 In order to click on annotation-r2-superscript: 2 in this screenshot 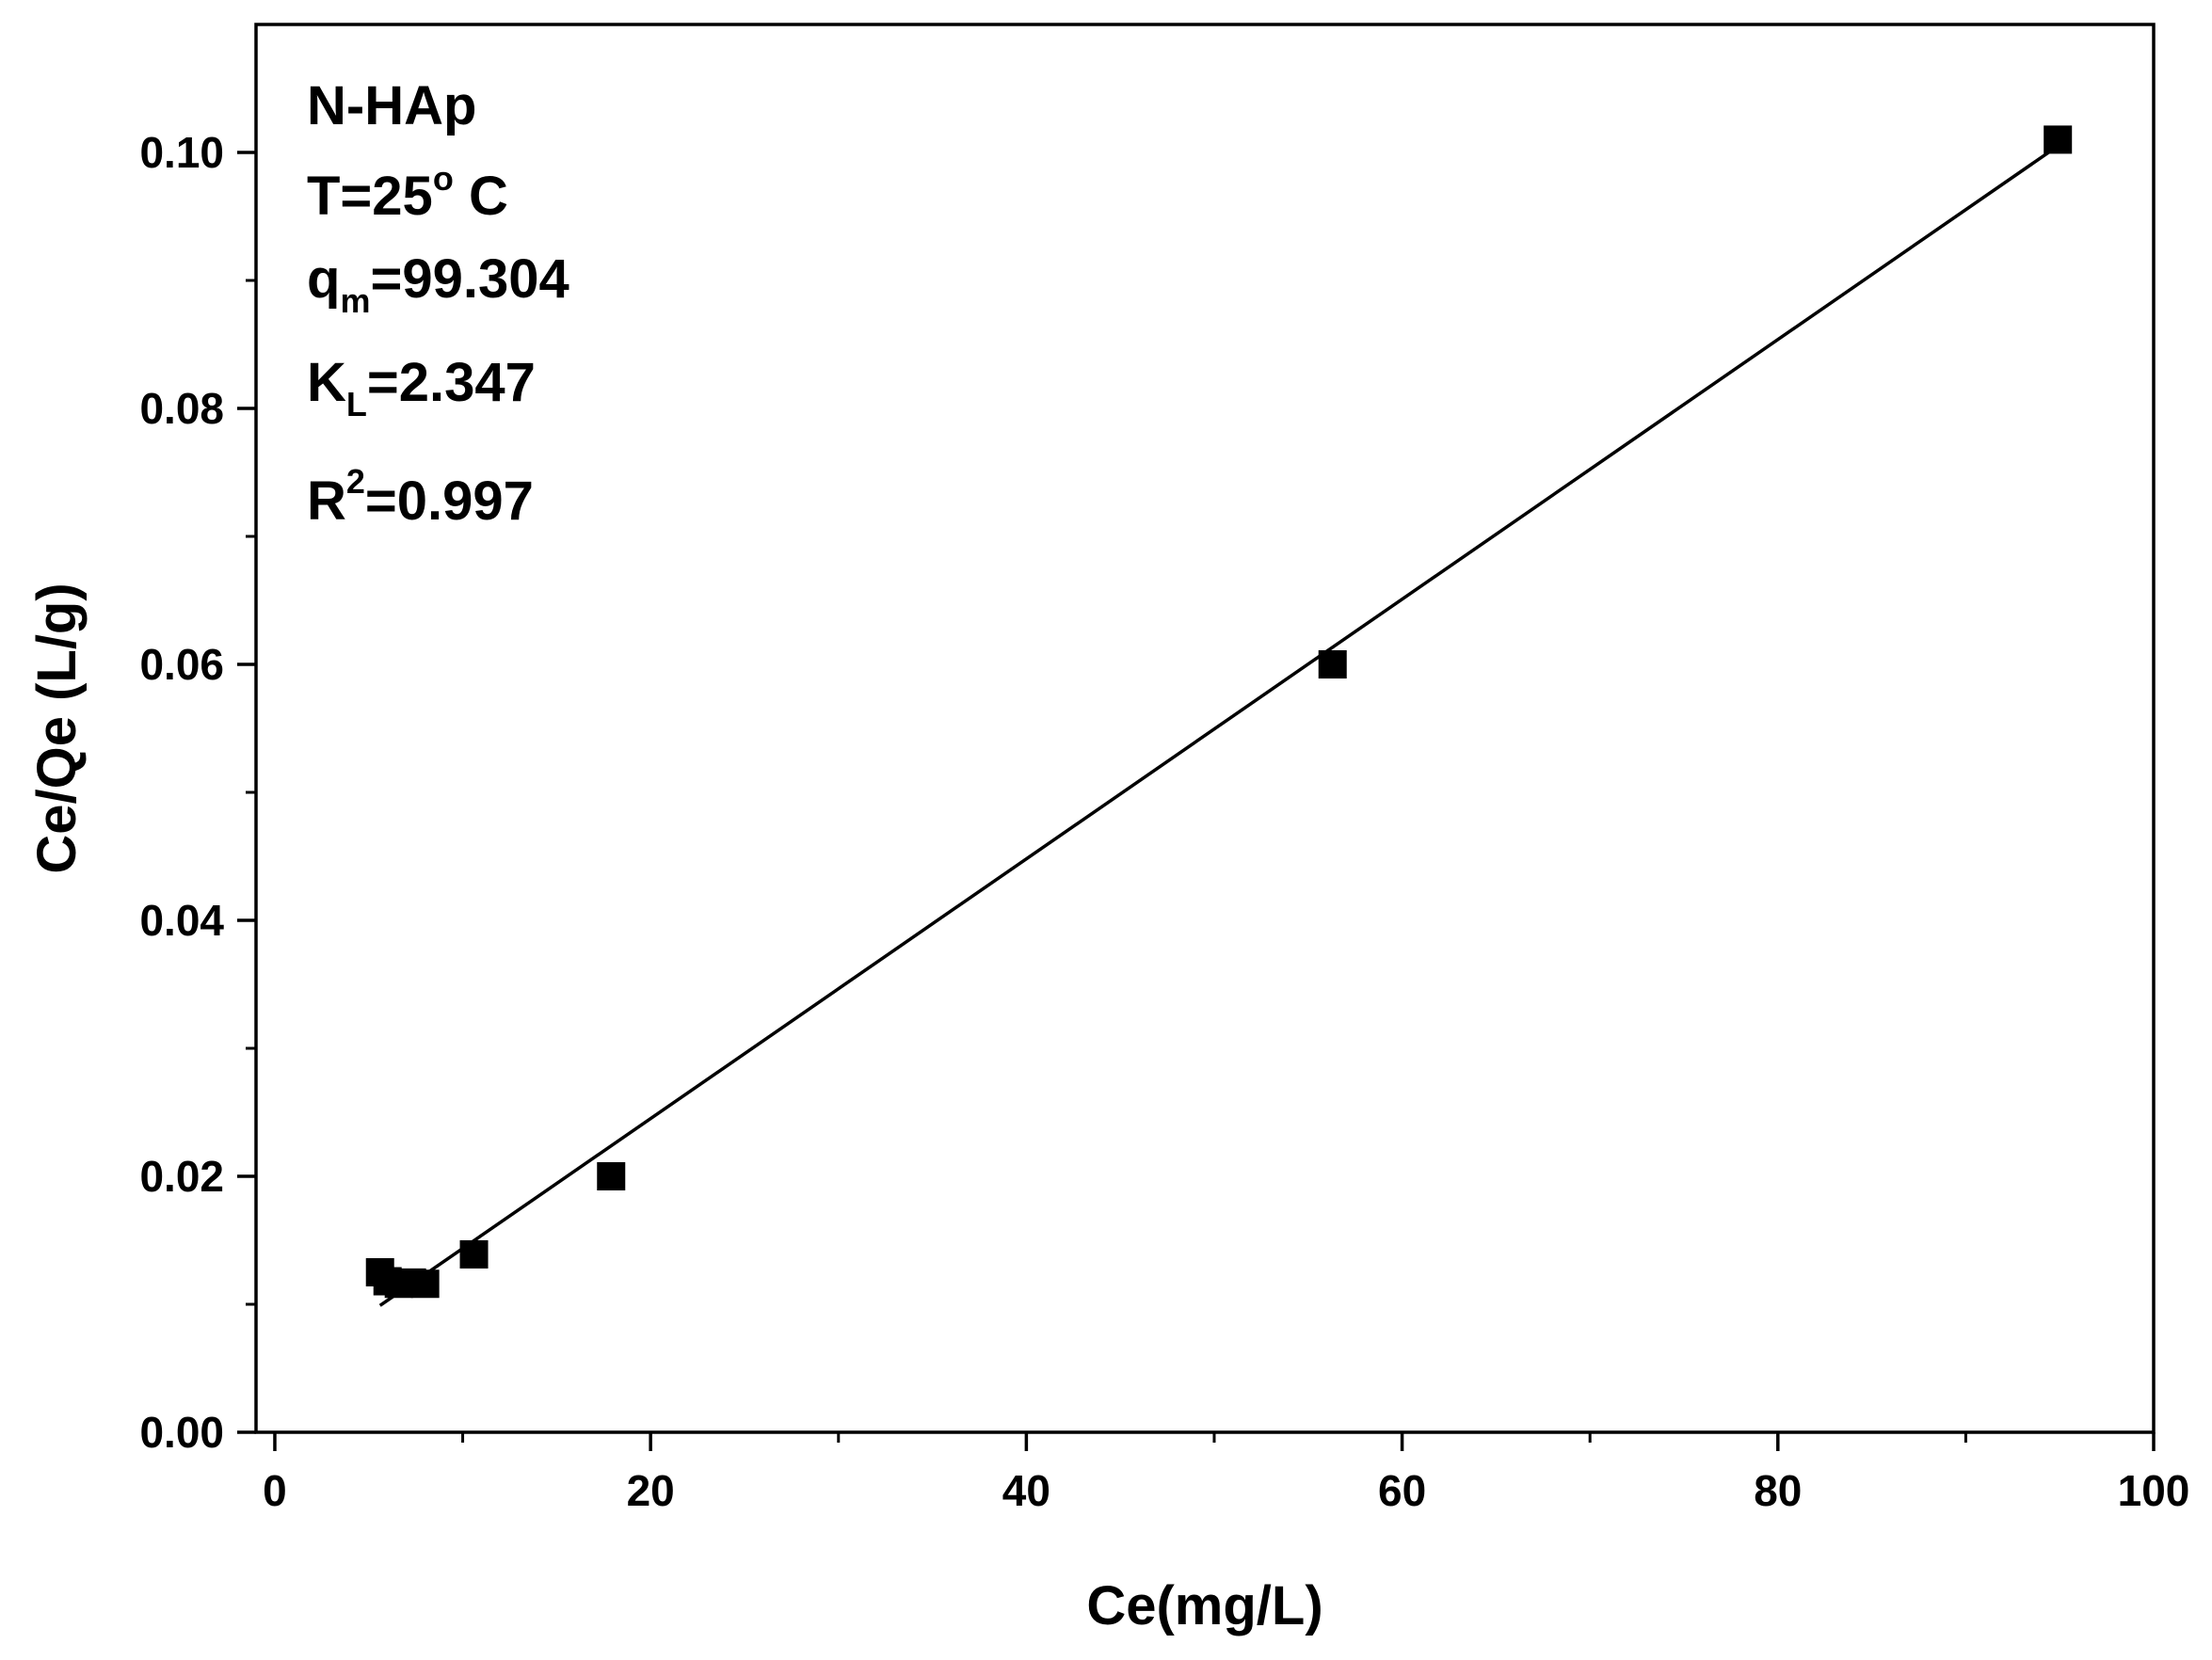, I will do `click(355, 481)`.